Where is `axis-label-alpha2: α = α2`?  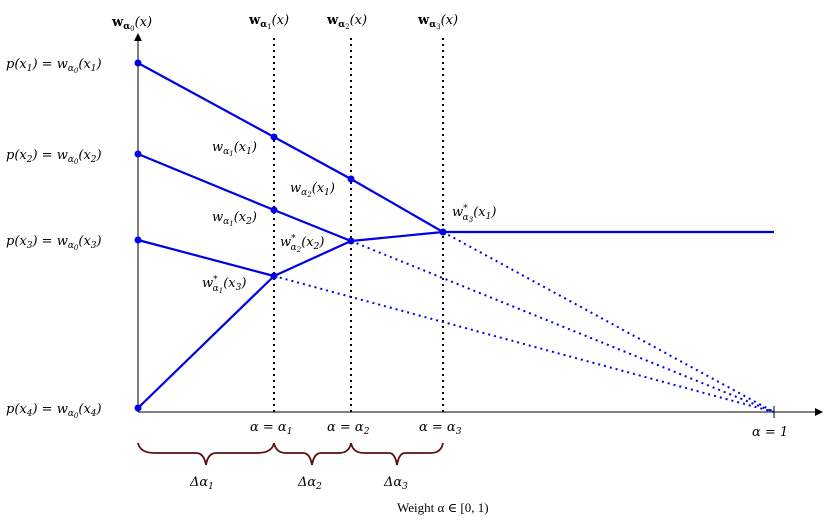
axis-label-alpha2: α = α2 is located at coordinates (348, 428).